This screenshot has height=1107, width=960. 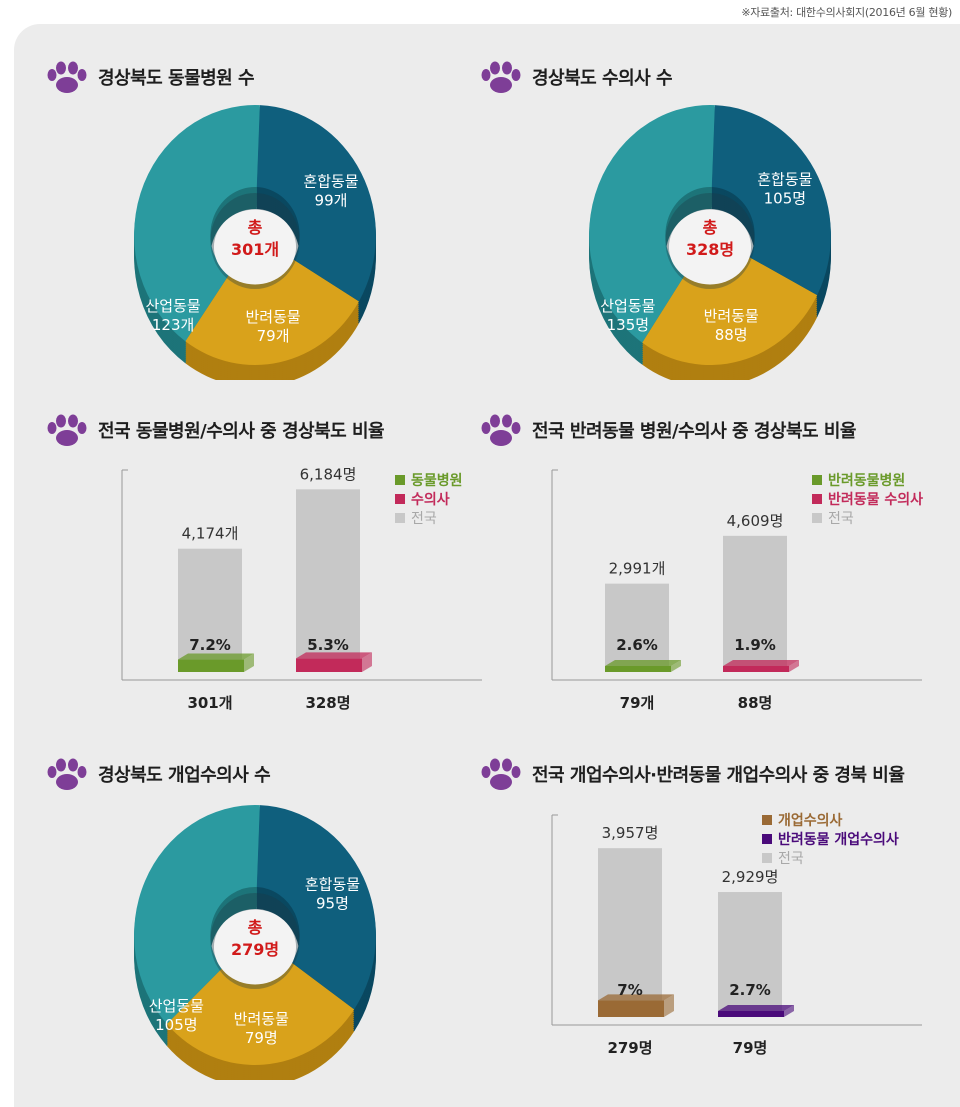 I want to click on pct-label: 5.3%, so click(x=328, y=645).